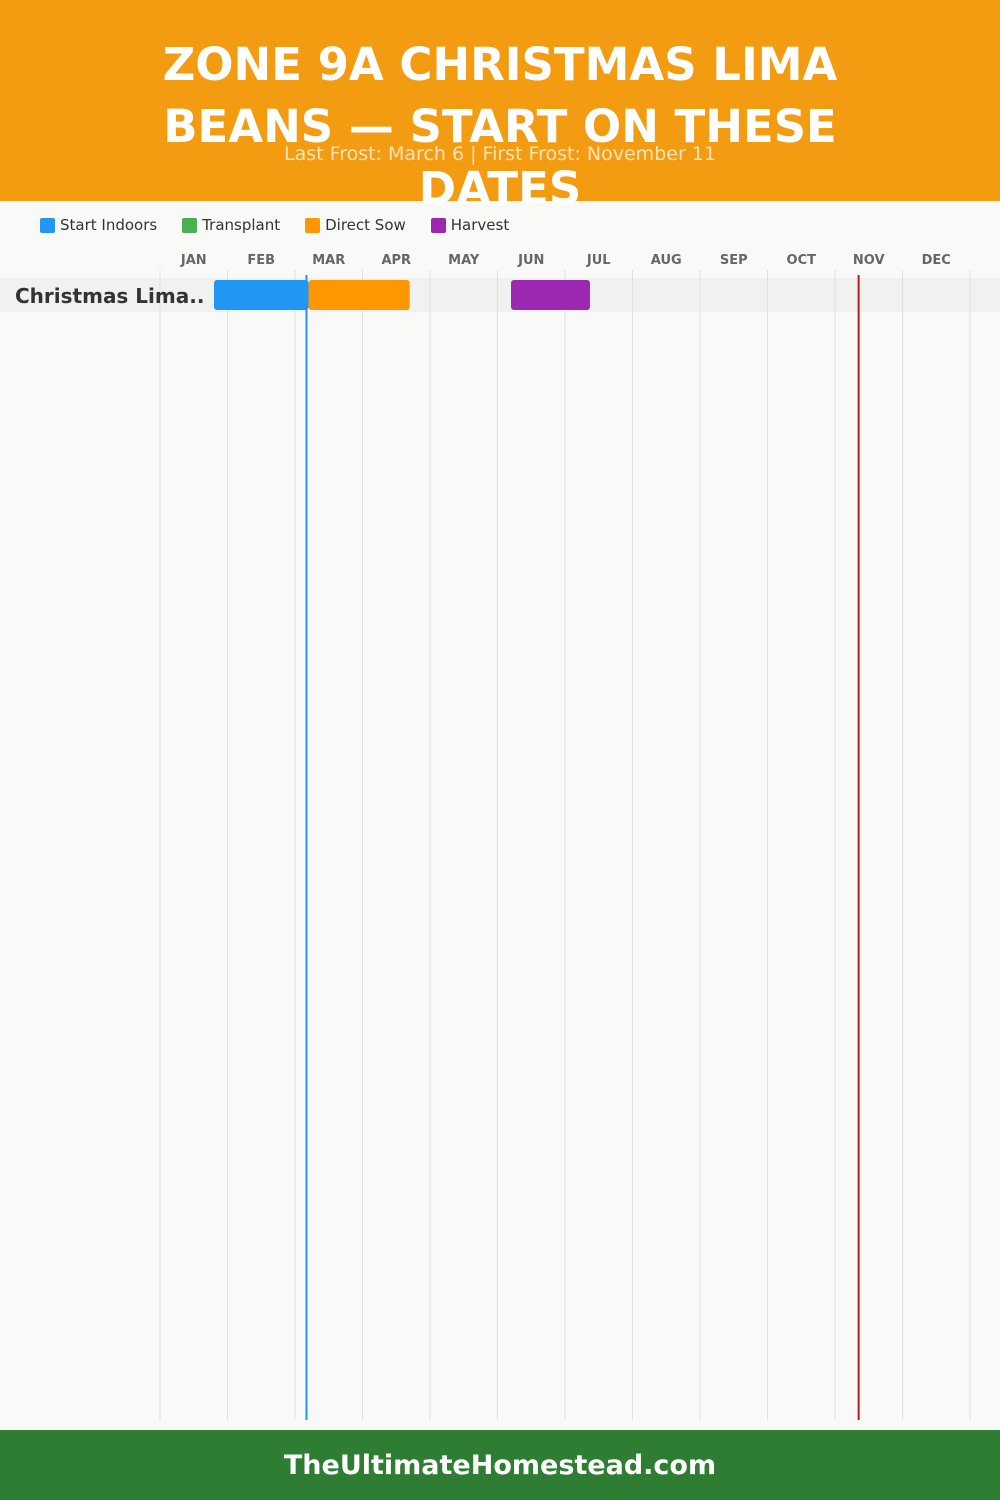  What do you see at coordinates (193, 260) in the screenshot?
I see `month-label-jan: JAN` at bounding box center [193, 260].